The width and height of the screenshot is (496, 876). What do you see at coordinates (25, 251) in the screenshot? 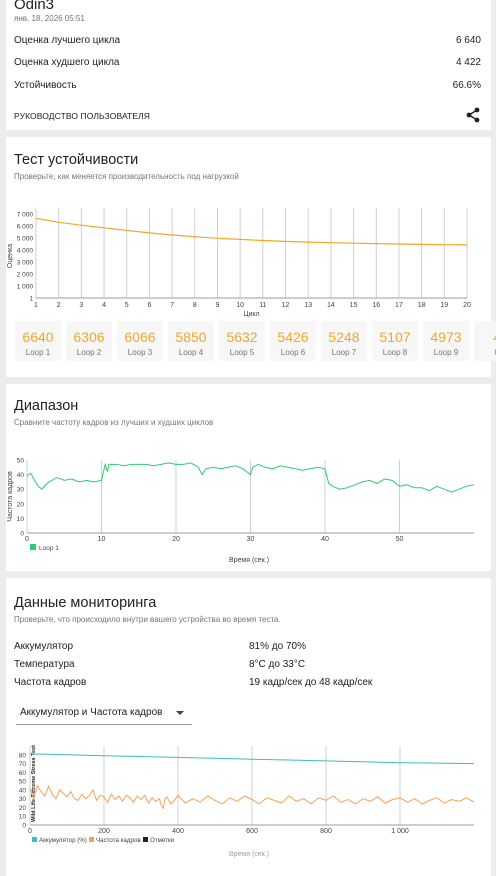
I see `y-tick-label: 4 000` at bounding box center [25, 251].